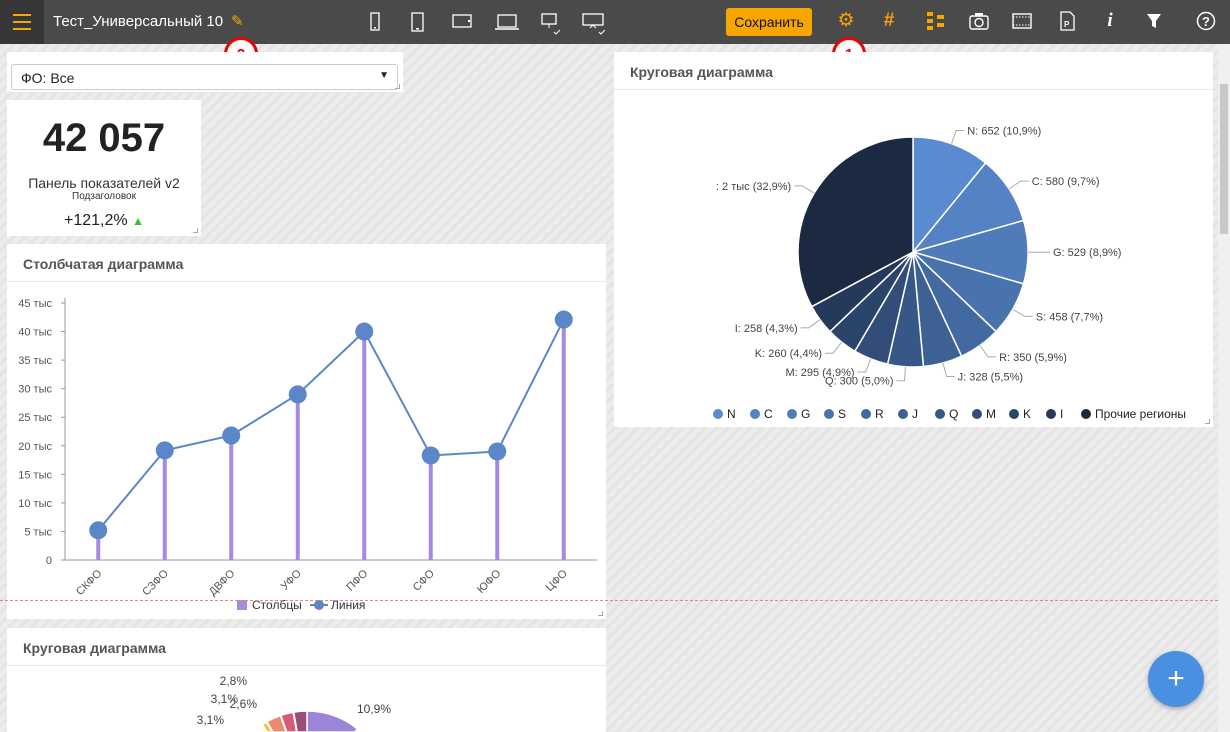 This screenshot has width=1230, height=732. What do you see at coordinates (49, 561) in the screenshot?
I see `y-tick-label: 0` at bounding box center [49, 561].